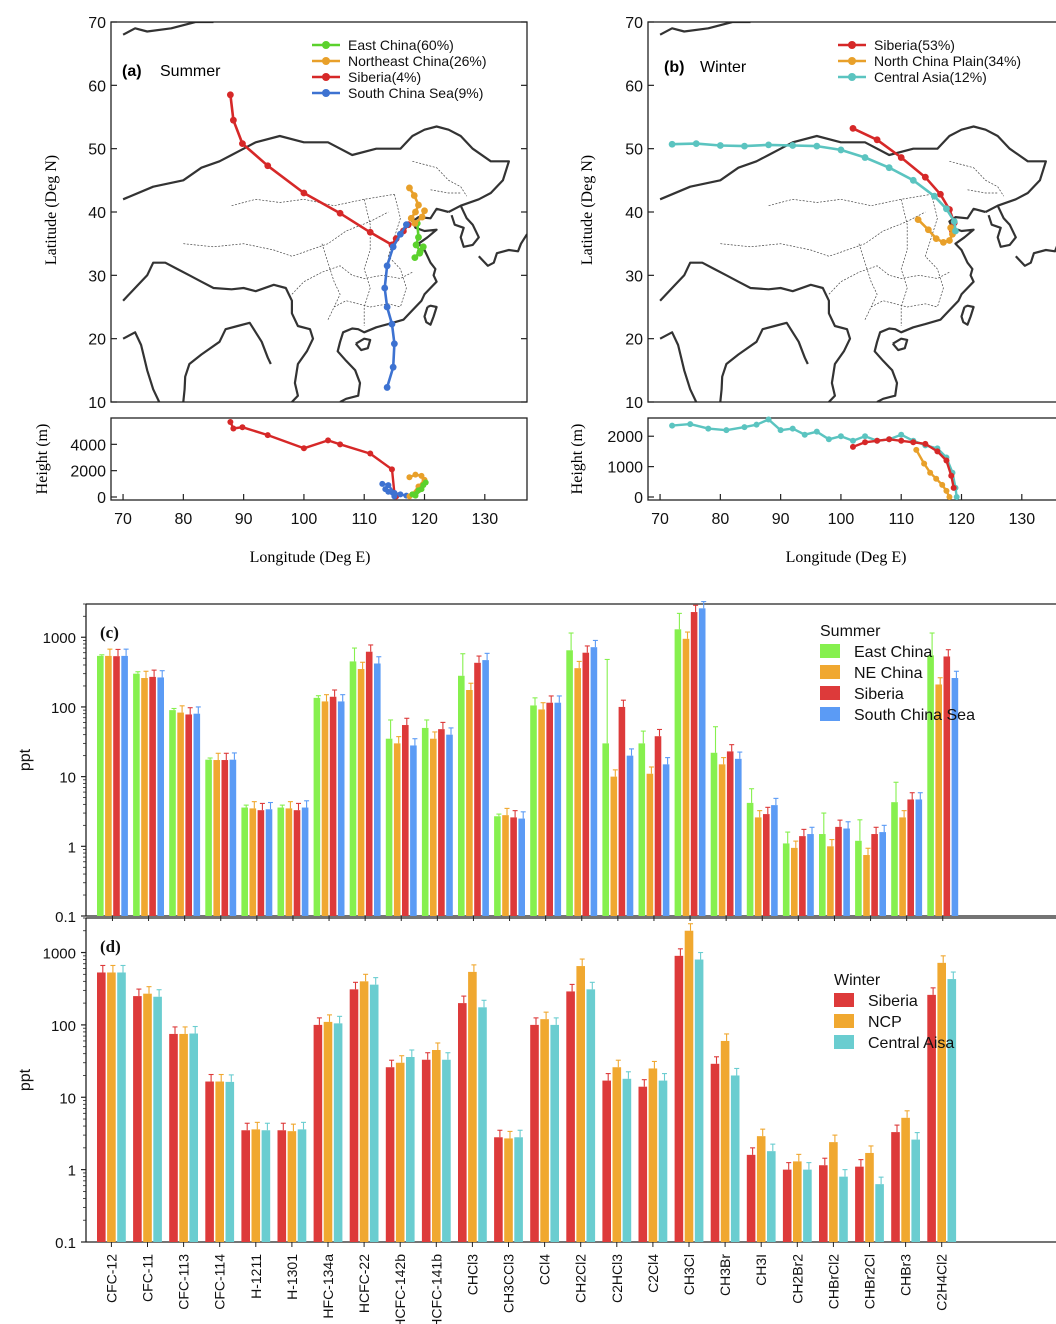 The image size is (1056, 1324). I want to click on bar-category-label: CHBr3, so click(906, 1275).